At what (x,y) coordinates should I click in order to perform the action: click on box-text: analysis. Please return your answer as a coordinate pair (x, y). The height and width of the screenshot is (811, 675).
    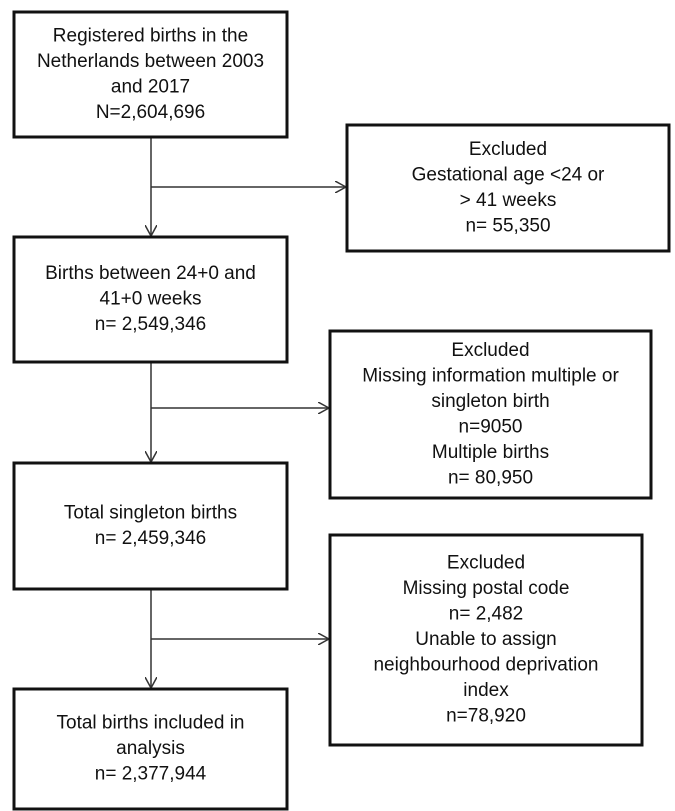
    Looking at the image, I should click on (150, 748).